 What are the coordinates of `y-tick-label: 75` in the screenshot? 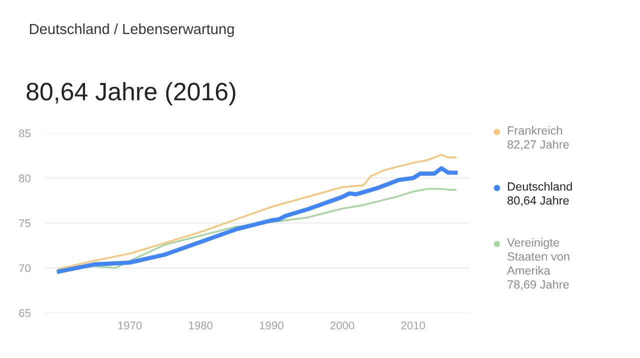 It's located at (24, 223).